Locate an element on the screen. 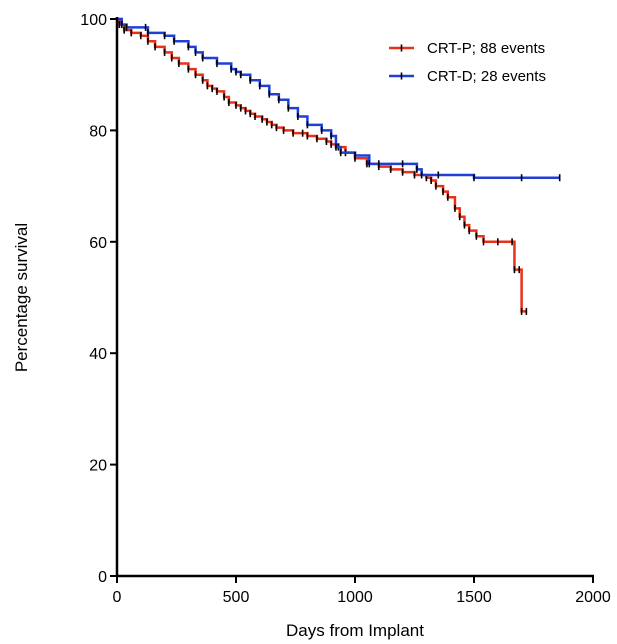 The height and width of the screenshot is (644, 617). legend-label-2: CRT-D; 28 events is located at coordinates (486, 76).